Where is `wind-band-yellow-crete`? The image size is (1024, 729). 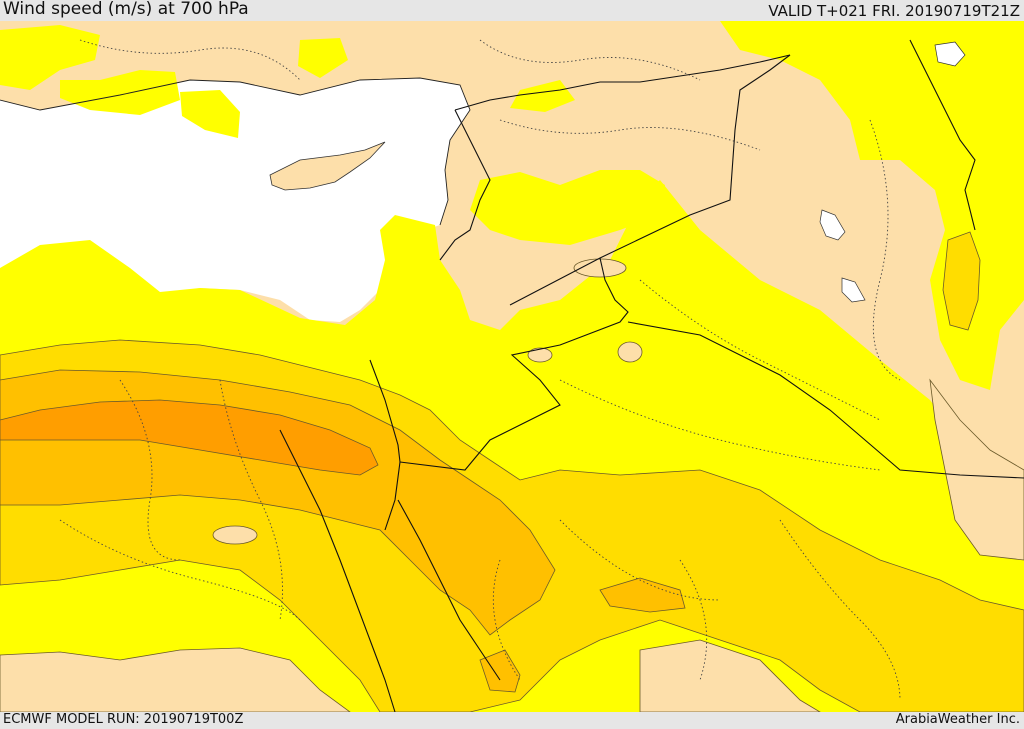 wind-band-yellow-crete is located at coordinates (120, 92).